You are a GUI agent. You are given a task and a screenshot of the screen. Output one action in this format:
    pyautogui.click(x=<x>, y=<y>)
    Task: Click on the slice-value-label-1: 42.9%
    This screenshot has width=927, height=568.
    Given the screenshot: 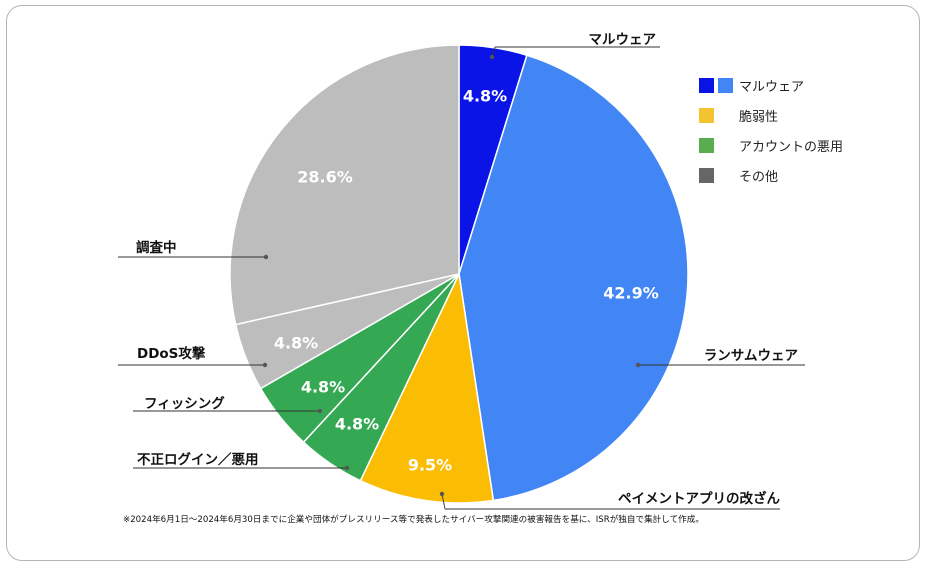 What is the action you would take?
    pyautogui.click(x=631, y=293)
    